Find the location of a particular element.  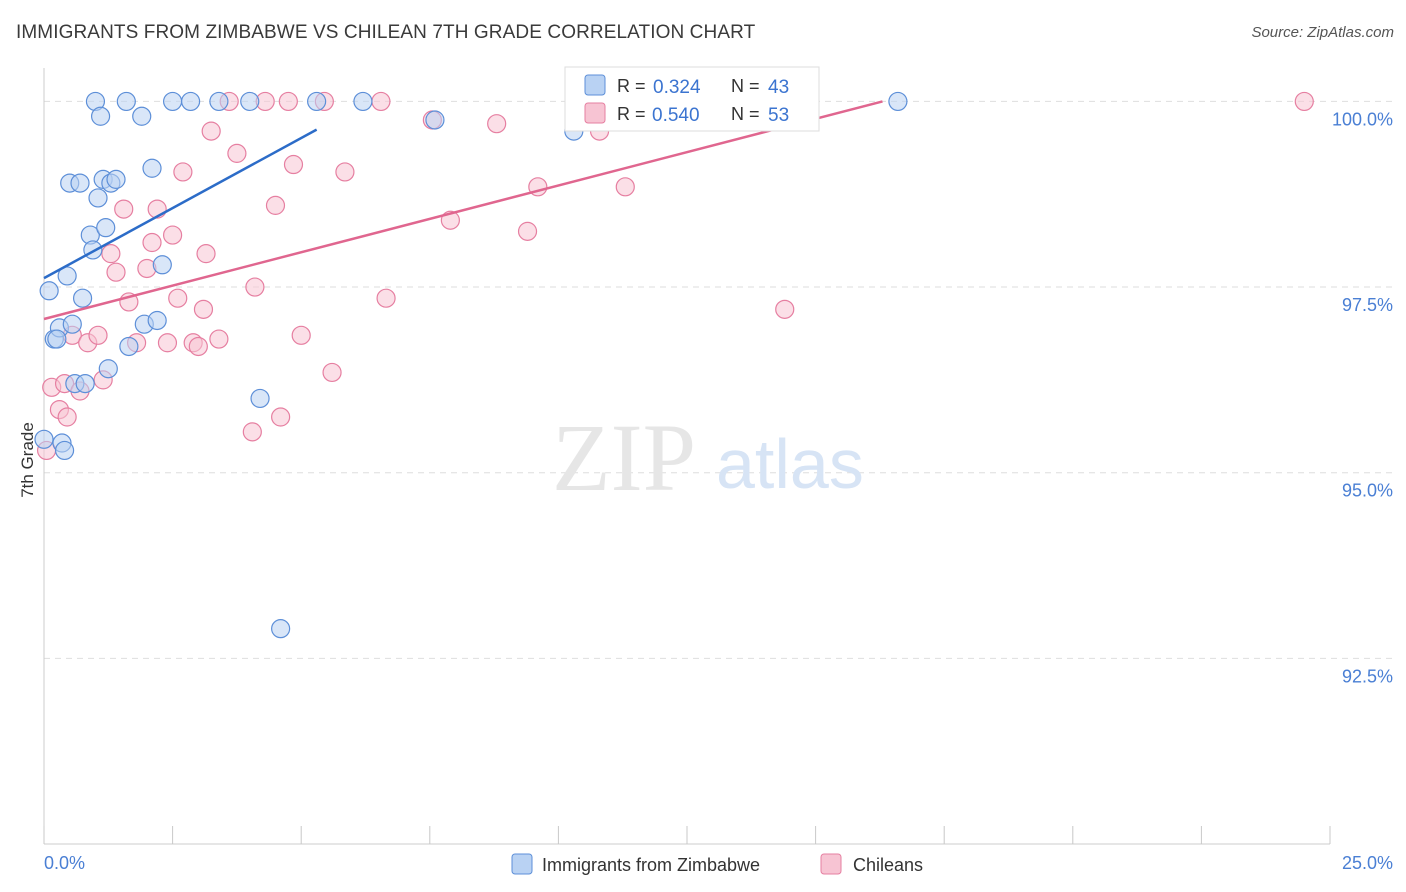

trend-lines is located at coordinates (463, 210).